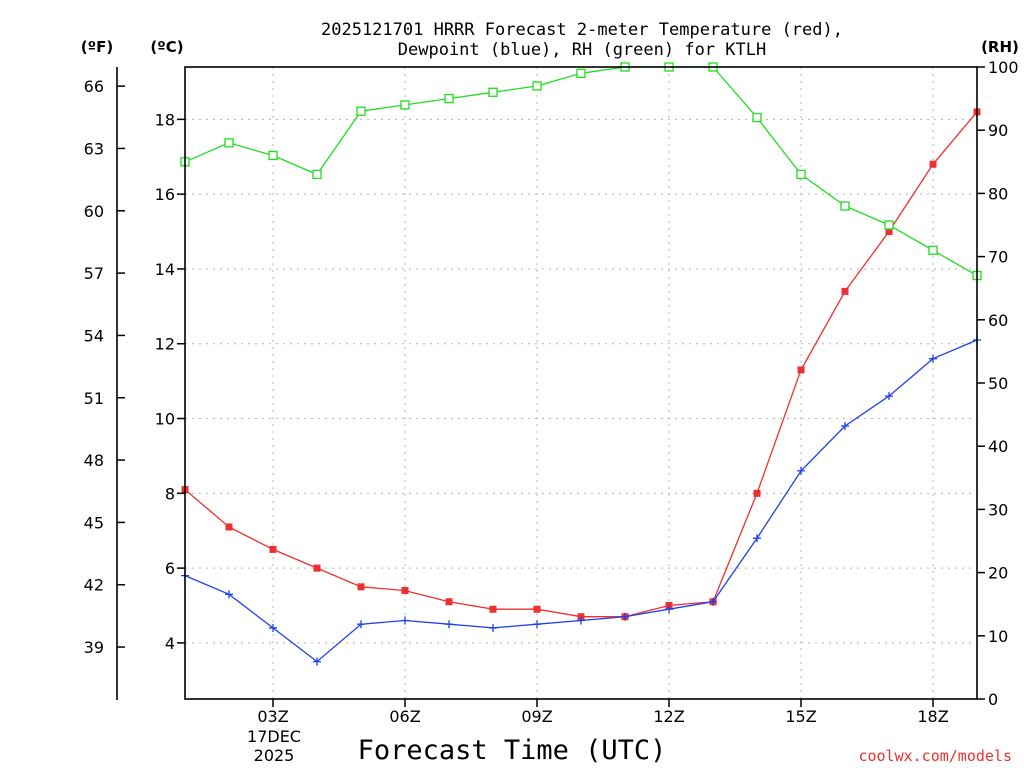 The height and width of the screenshot is (768, 1024). What do you see at coordinates (1000, 47) in the screenshot?
I see `rh-unit-label: (RH)` at bounding box center [1000, 47].